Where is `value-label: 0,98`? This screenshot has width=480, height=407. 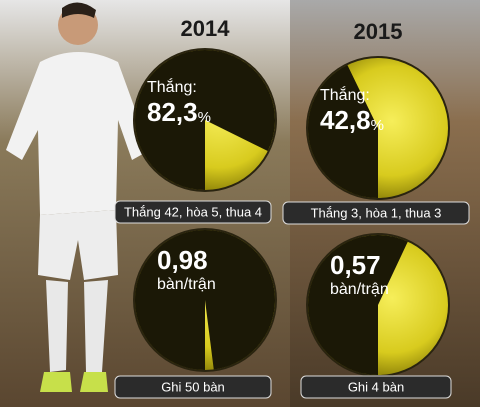
value-label: 0,98 is located at coordinates (182, 260).